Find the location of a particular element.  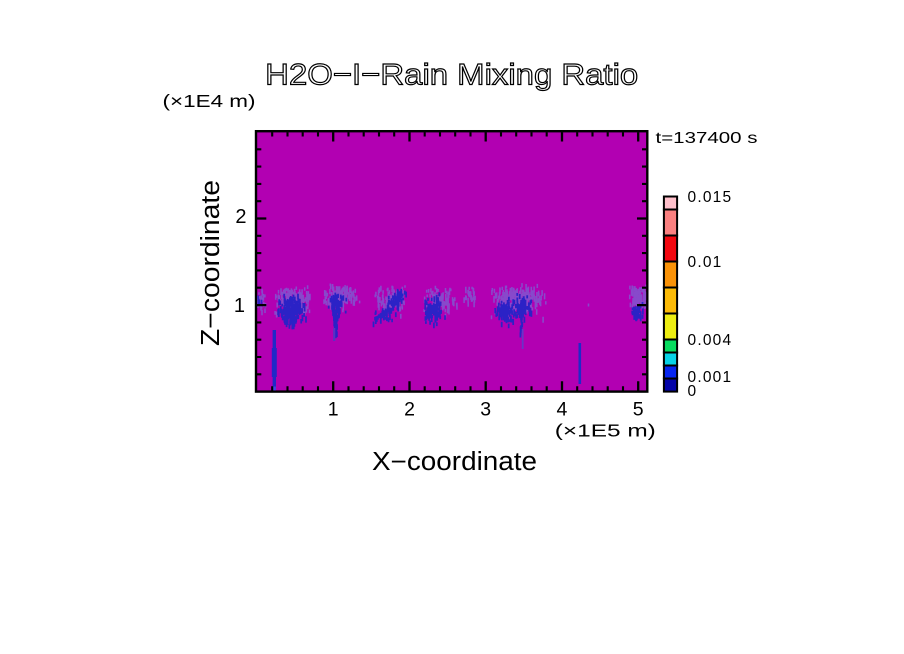

svg-text: 4 is located at coordinates (561, 409).